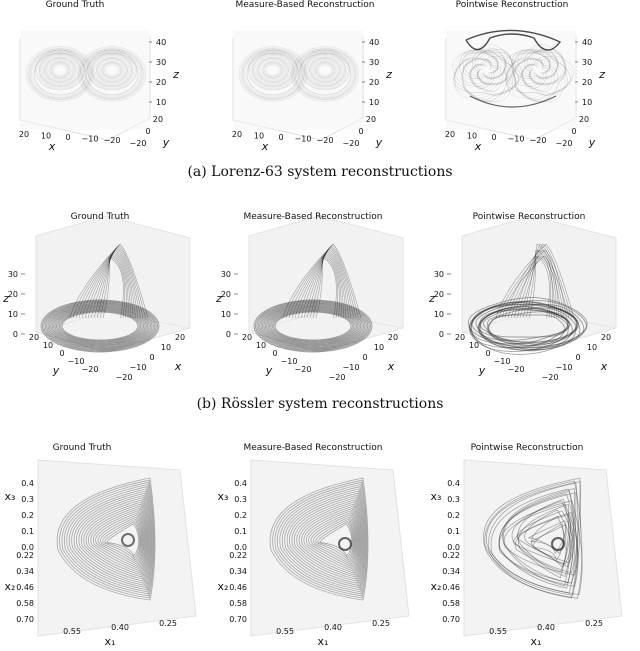 This screenshot has height=651, width=640. Describe the element at coordinates (436, 496) in the screenshot. I see `x3-axis-label: x₃` at that location.